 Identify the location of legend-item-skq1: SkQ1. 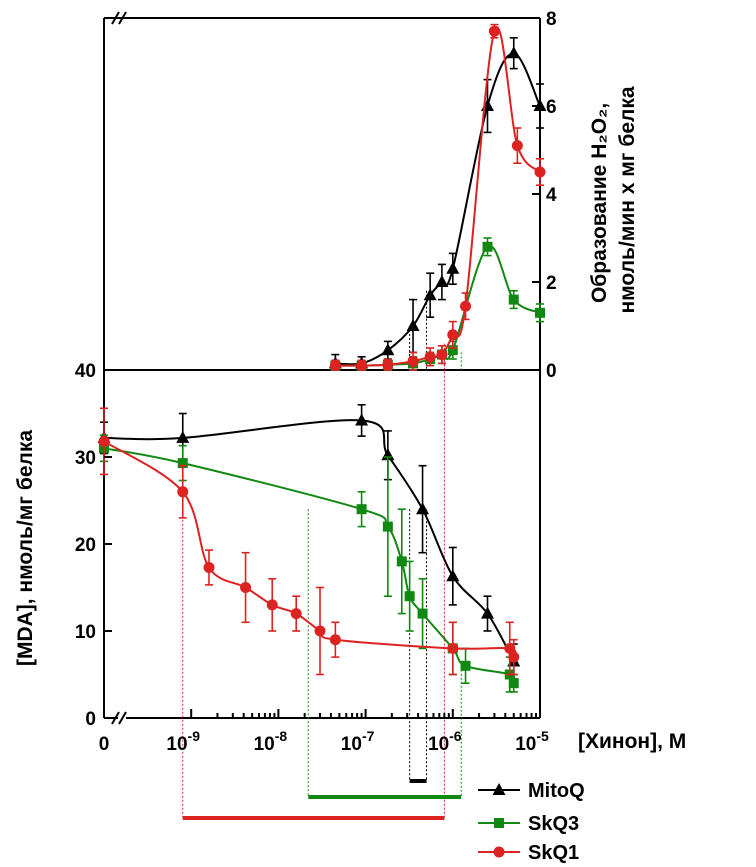
(528, 853).